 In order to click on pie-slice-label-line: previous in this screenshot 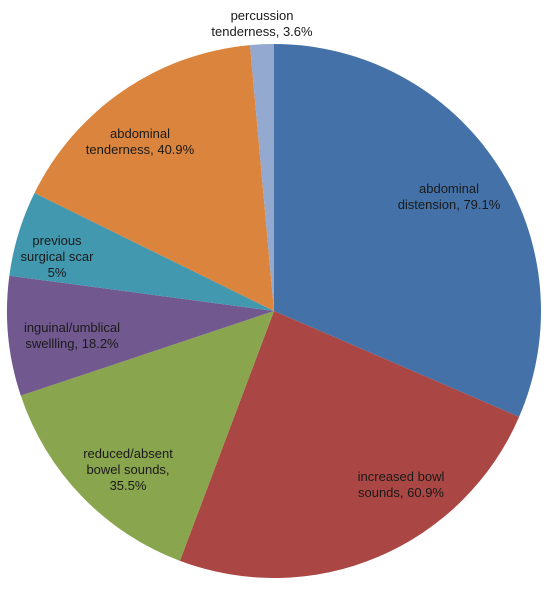, I will do `click(57, 240)`.